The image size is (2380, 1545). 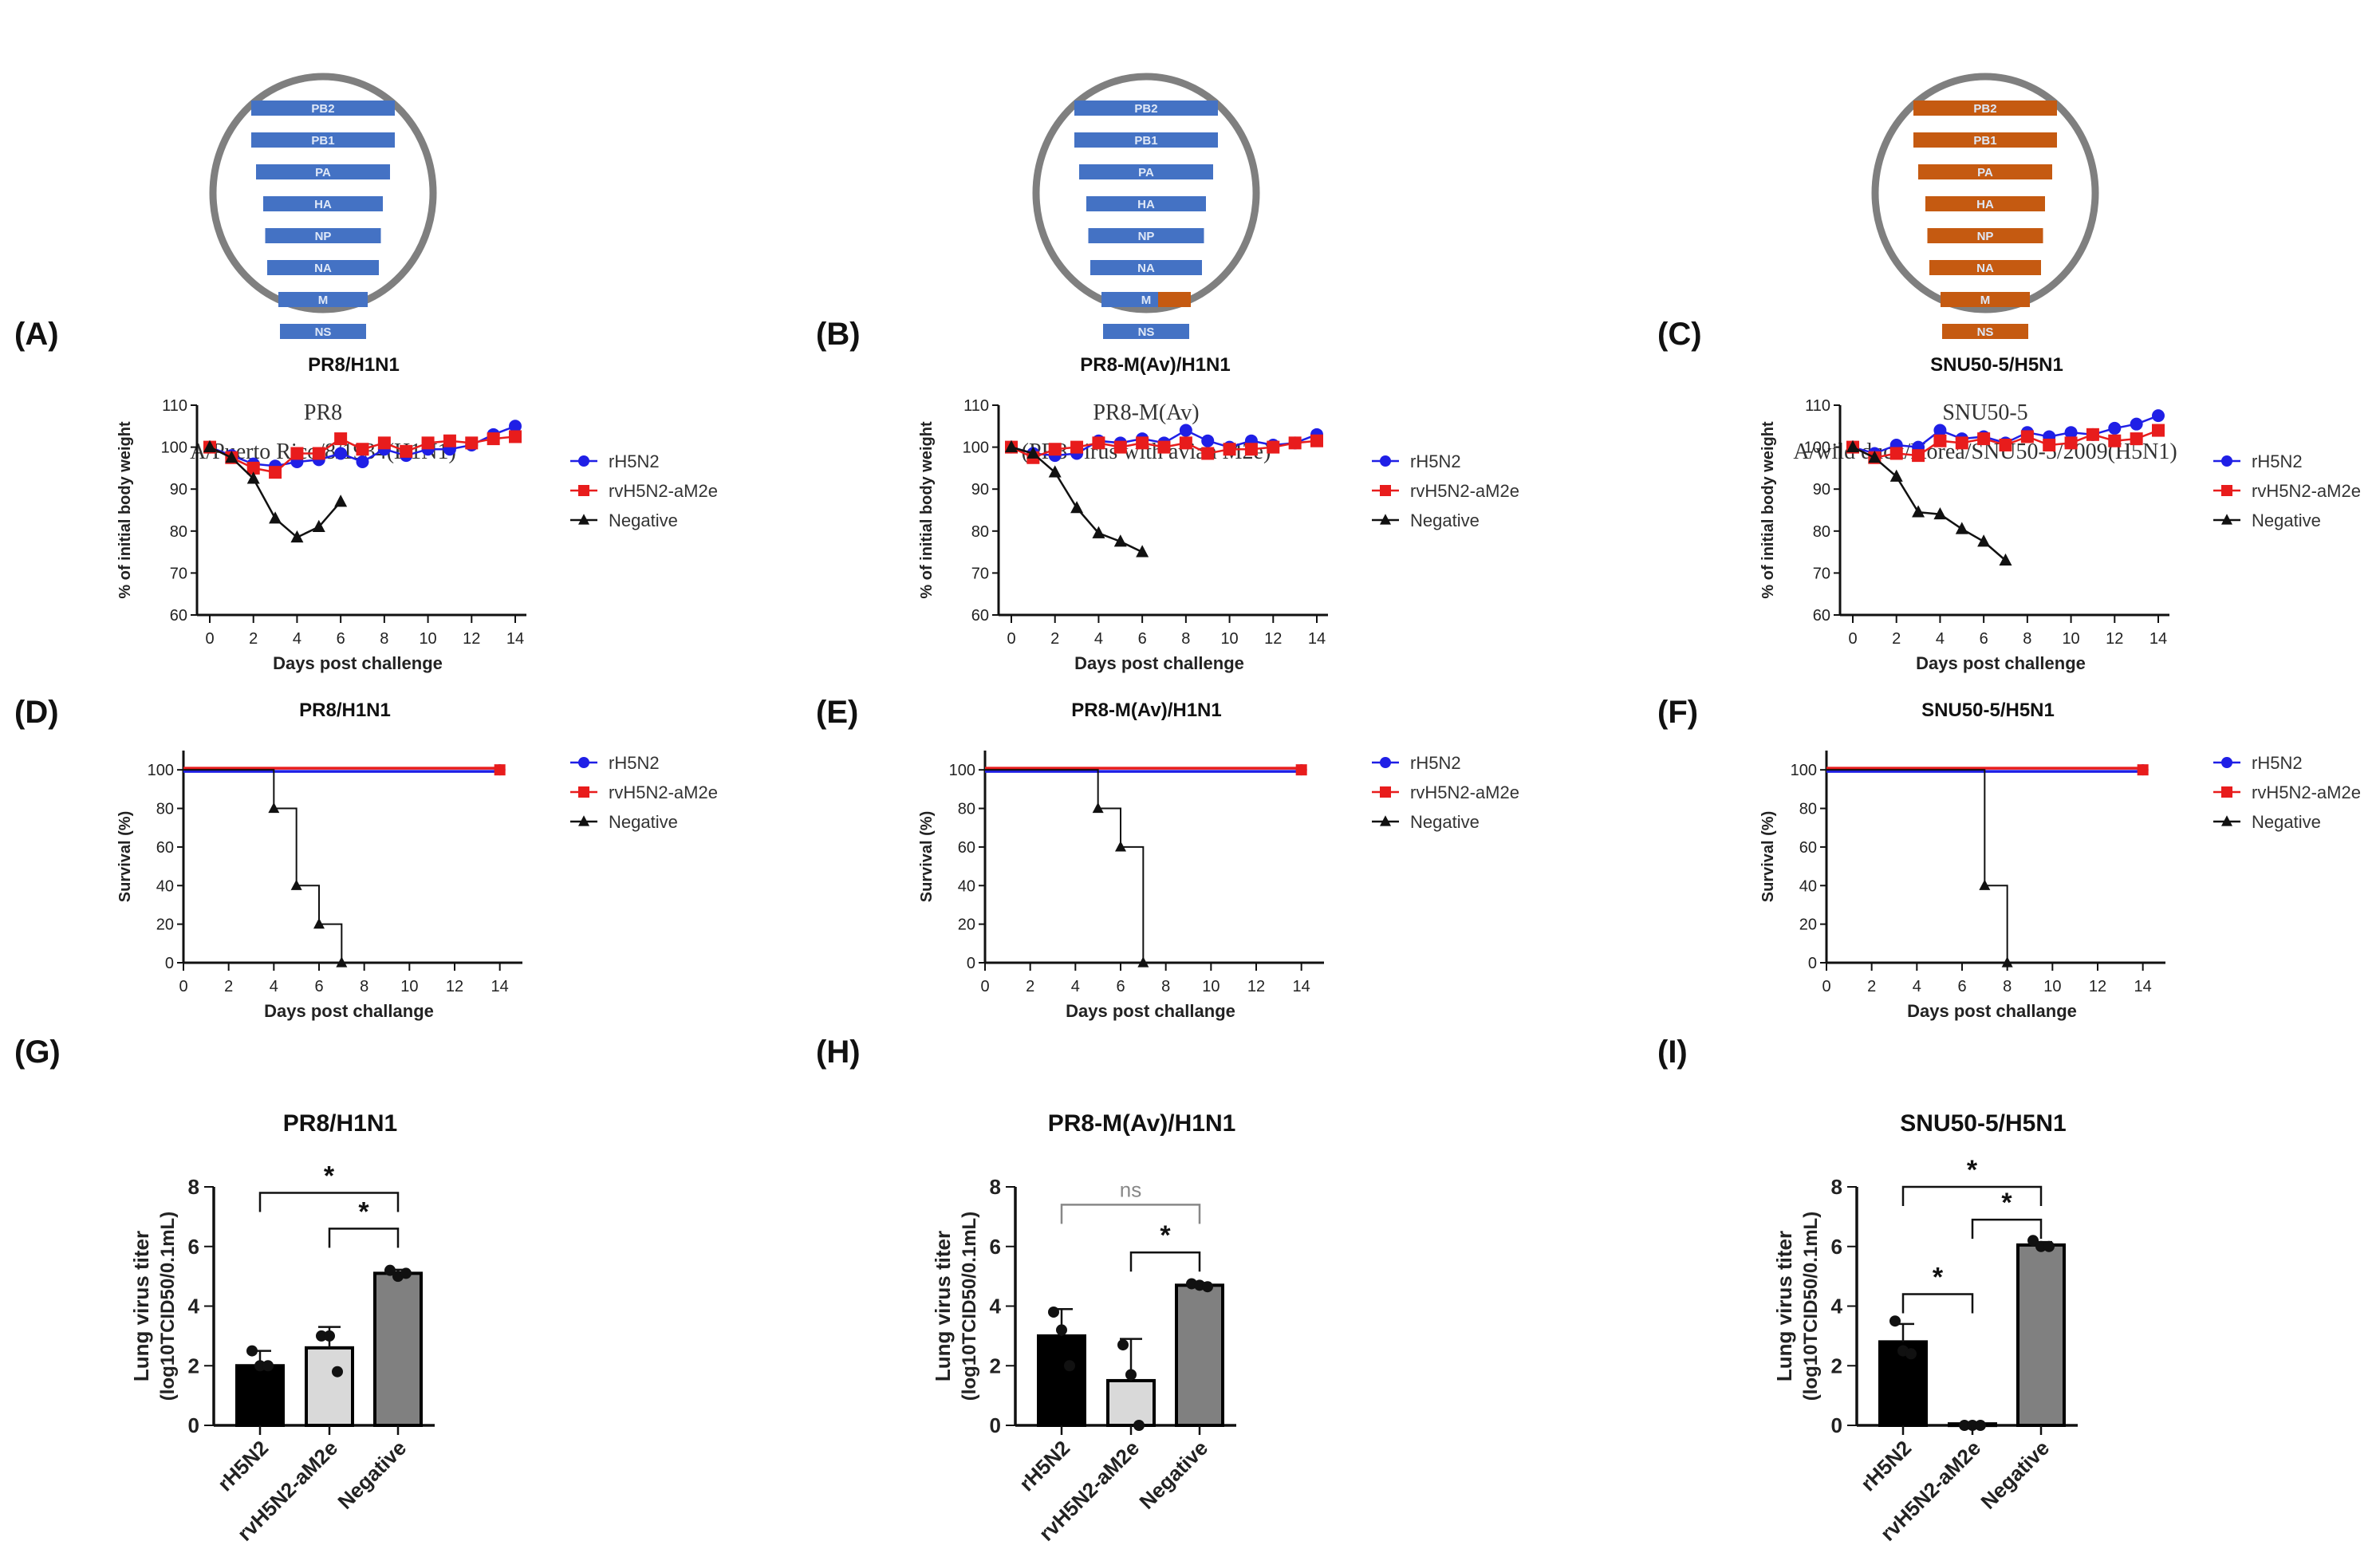 What do you see at coordinates (1768, 510) in the screenshot?
I see `y-axis-label: % of initial body weight` at bounding box center [1768, 510].